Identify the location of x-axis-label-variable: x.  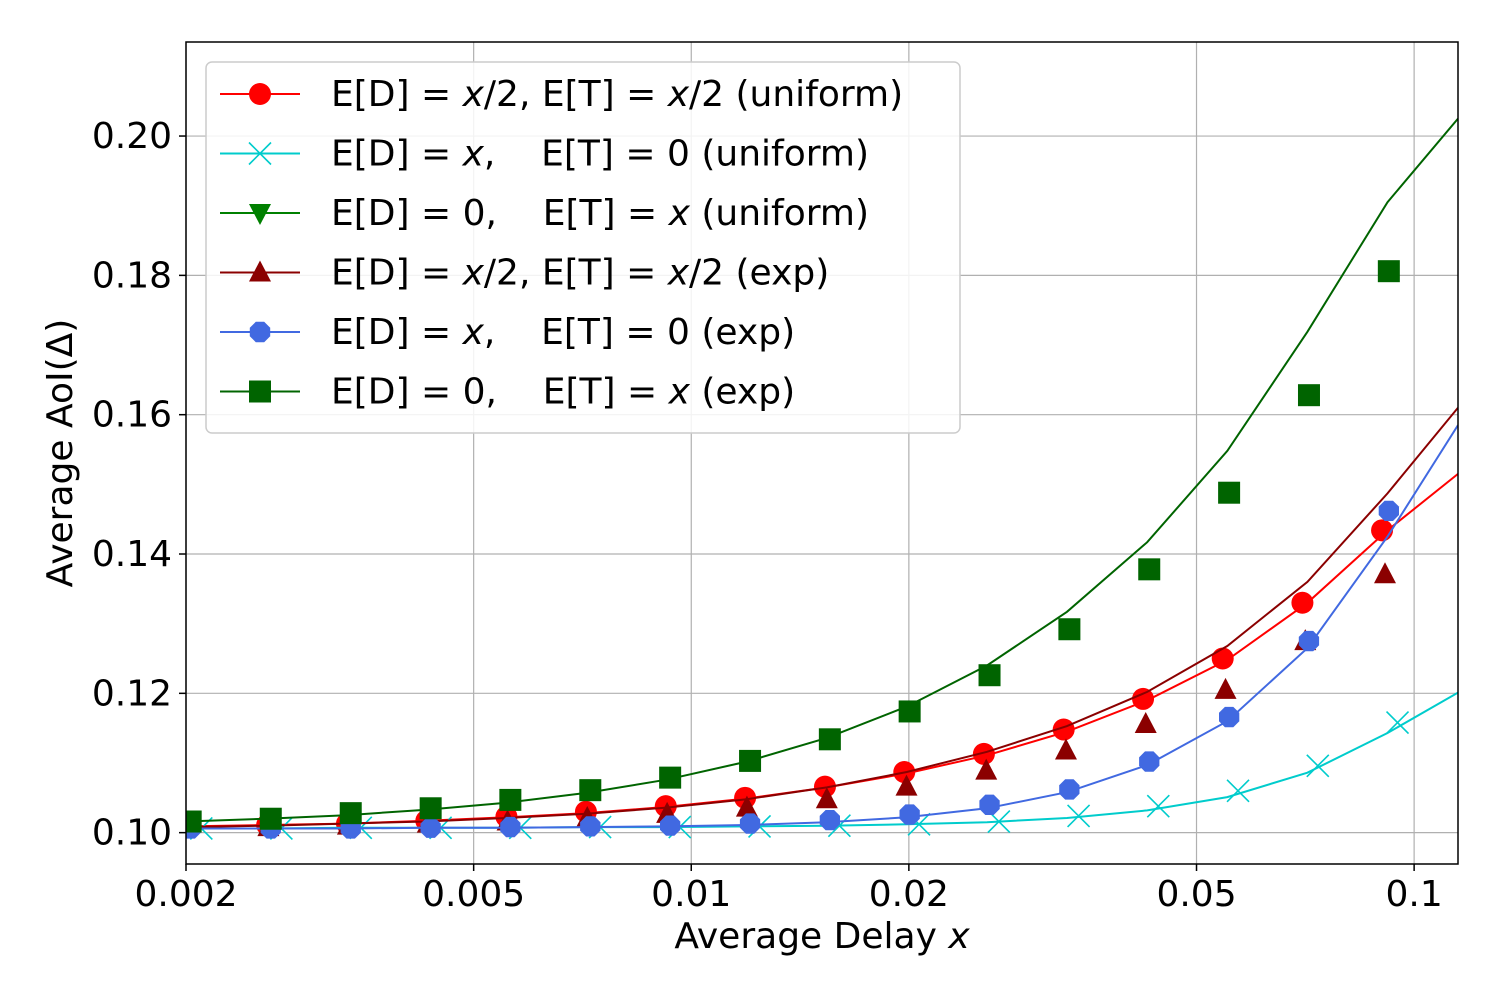
(958, 936).